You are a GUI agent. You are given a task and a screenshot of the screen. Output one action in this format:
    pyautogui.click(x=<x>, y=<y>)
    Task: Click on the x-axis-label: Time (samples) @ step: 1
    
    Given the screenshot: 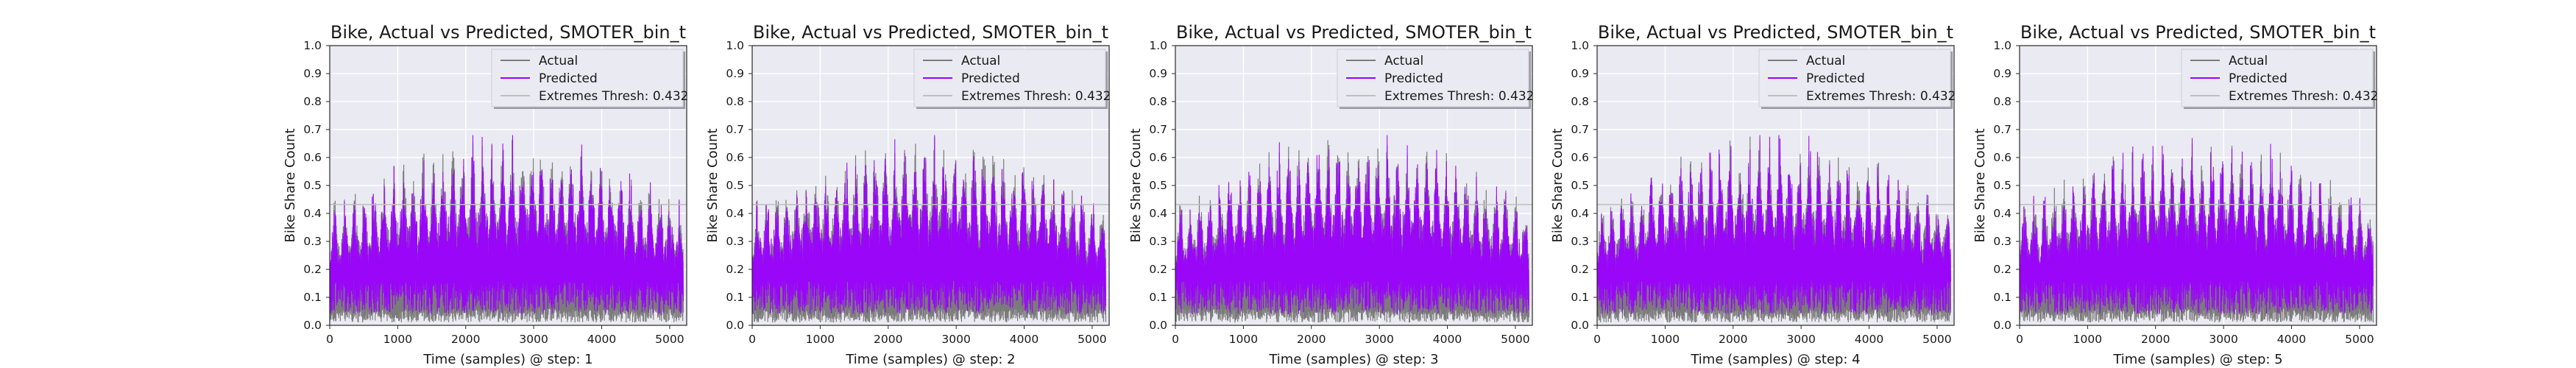 What is the action you would take?
    pyautogui.click(x=507, y=359)
    